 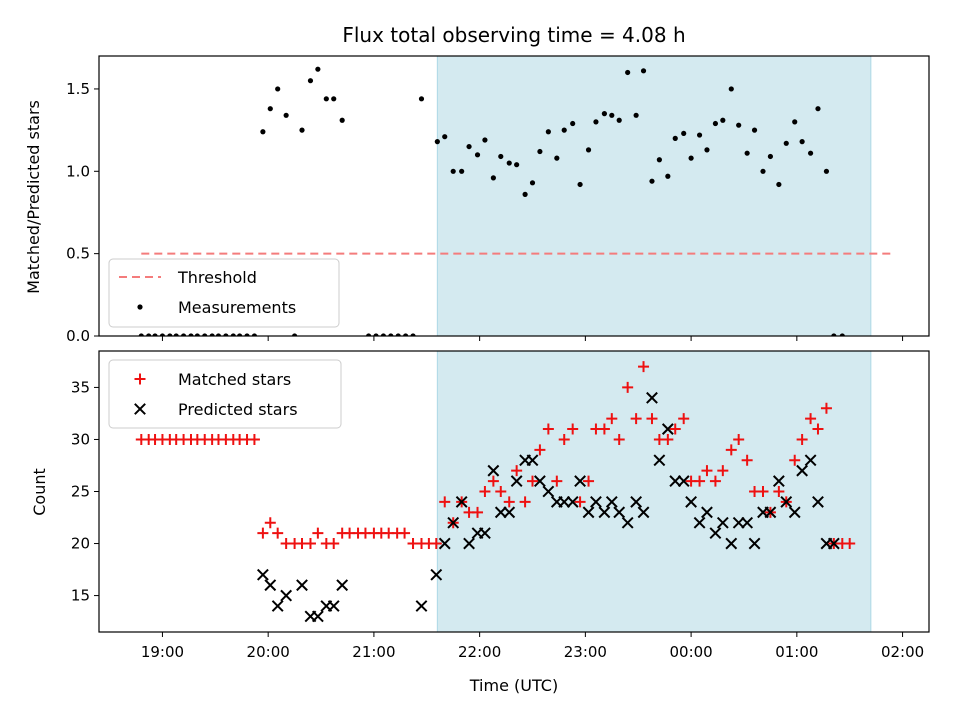 I want to click on x-tick-label: 01:00, so click(x=796, y=652).